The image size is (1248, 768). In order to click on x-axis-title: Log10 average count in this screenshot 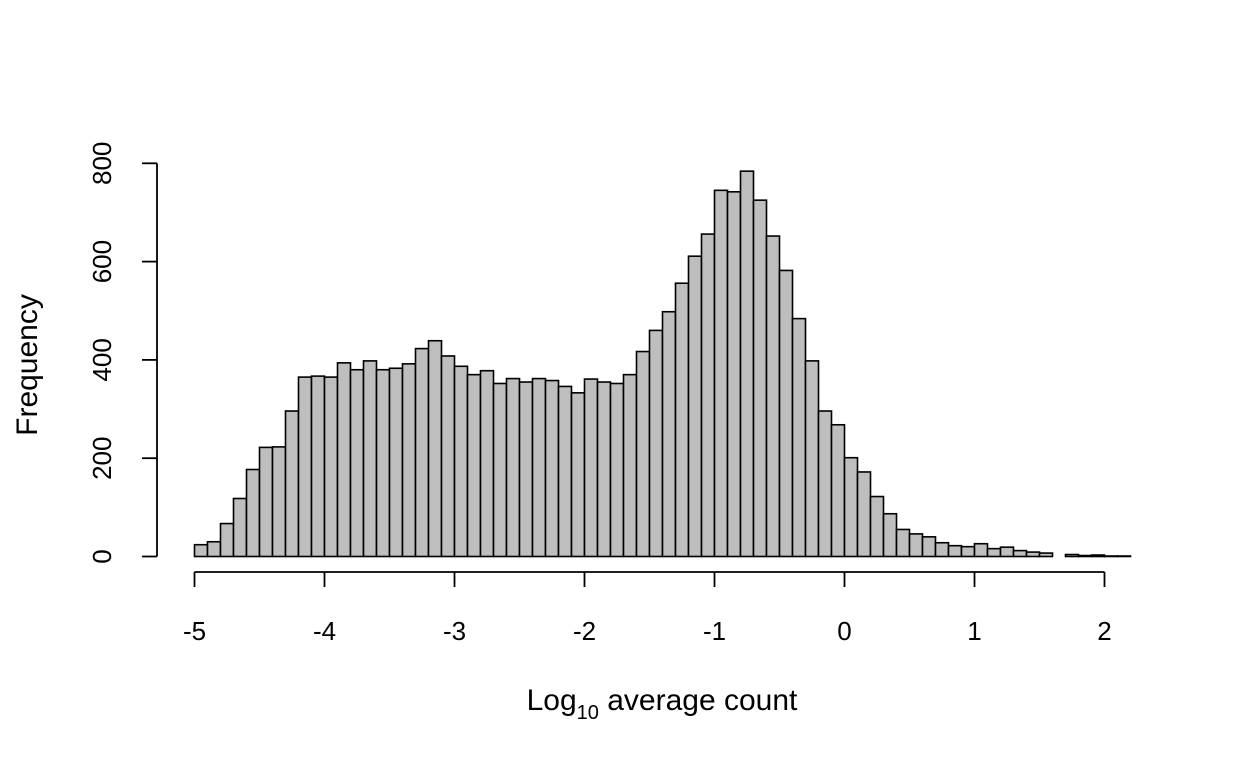, I will do `click(662, 704)`.